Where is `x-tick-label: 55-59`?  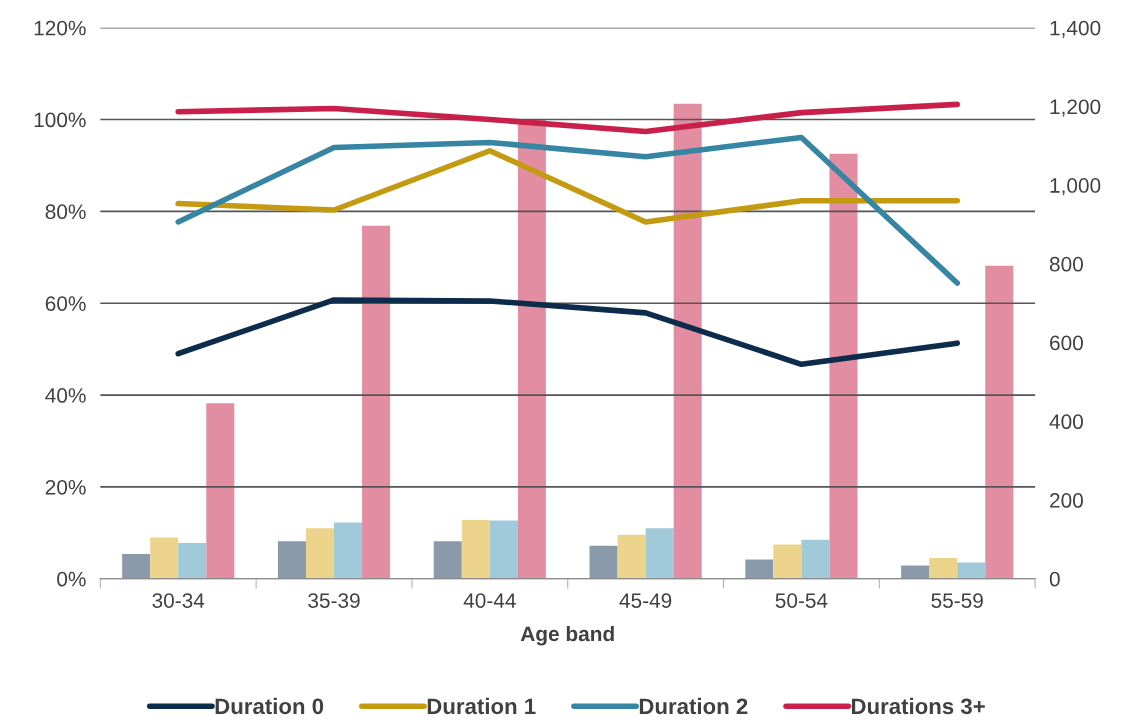
x-tick-label: 55-59 is located at coordinates (957, 600).